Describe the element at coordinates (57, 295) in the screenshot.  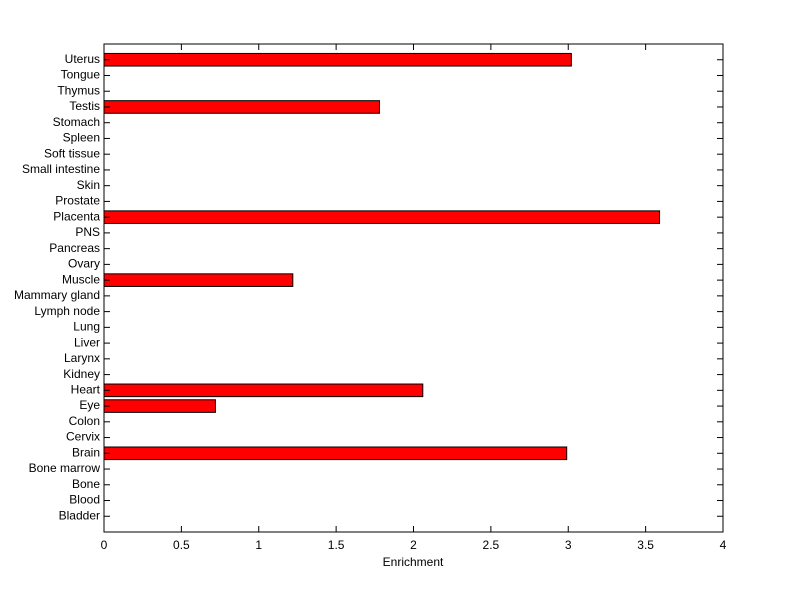
I see `y-tick-label: Mammary gland` at that location.